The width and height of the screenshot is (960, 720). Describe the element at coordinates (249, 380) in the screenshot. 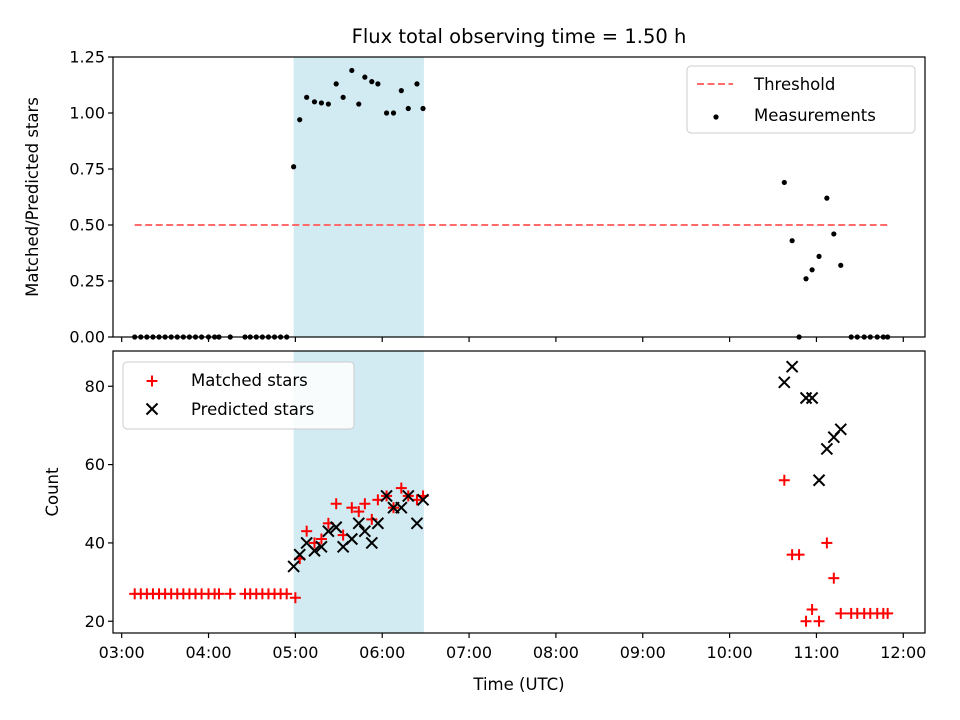

I see `legend-matched-label: Matched stars` at that location.